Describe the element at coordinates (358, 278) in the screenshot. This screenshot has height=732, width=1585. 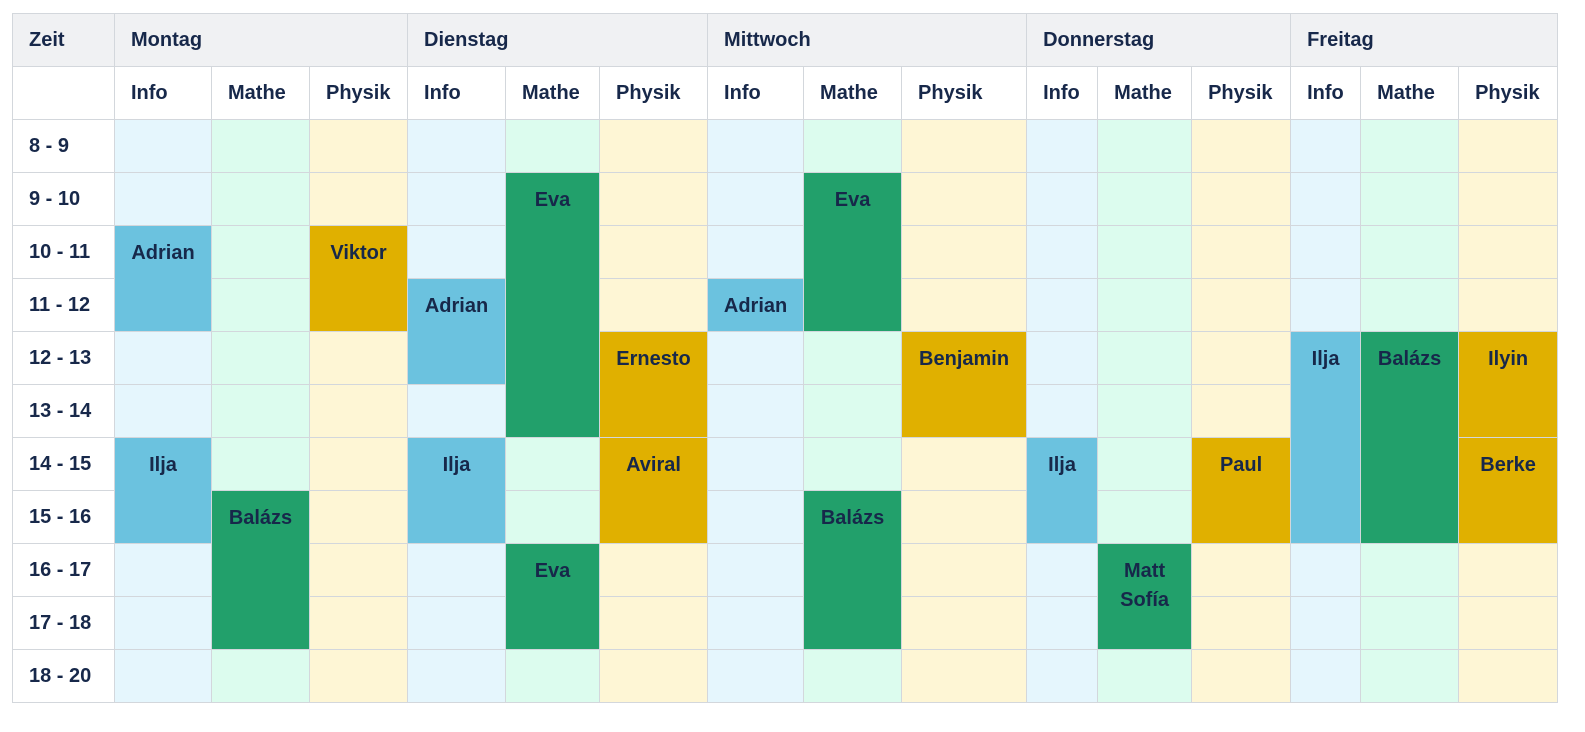
I see `lesson-physik: Viktor` at that location.